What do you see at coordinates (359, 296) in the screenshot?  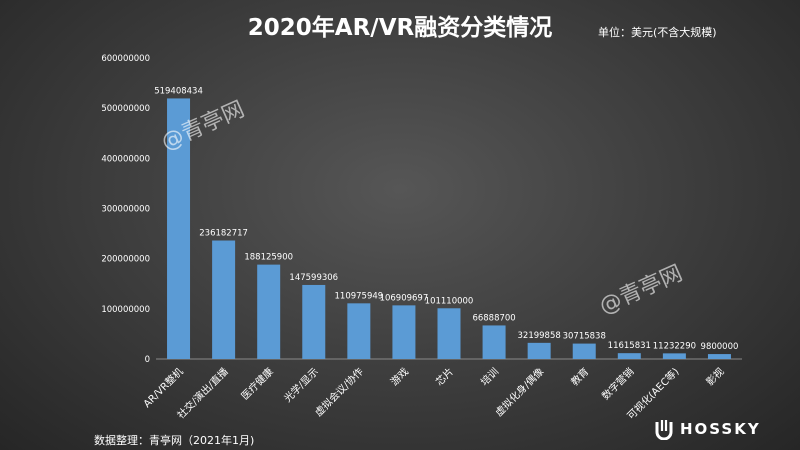 I see `bar-value-label: 110975949` at bounding box center [359, 296].